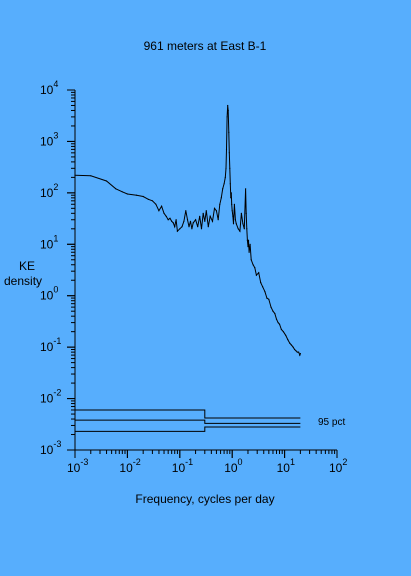  I want to click on y-tick-label: 10⁻³, so click(50, 448).